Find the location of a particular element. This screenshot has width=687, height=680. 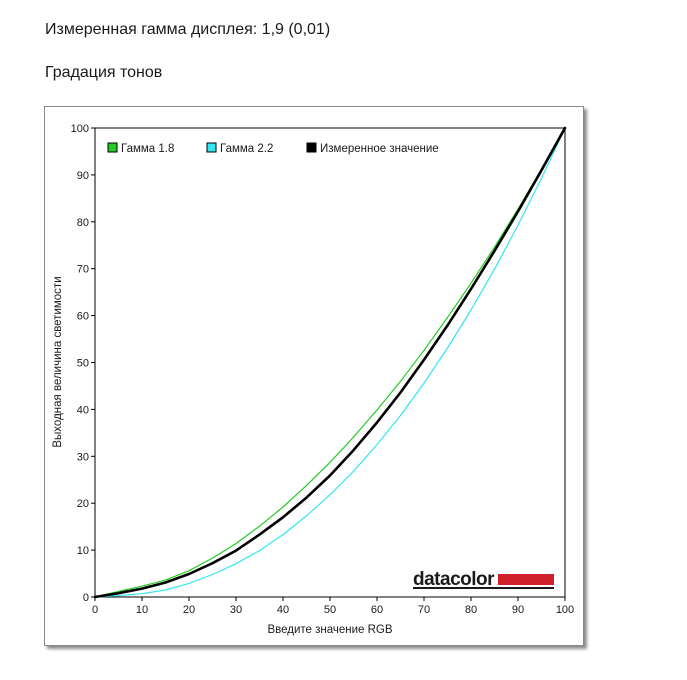

y-axis-label: Выходная величина светимости is located at coordinates (58, 361).